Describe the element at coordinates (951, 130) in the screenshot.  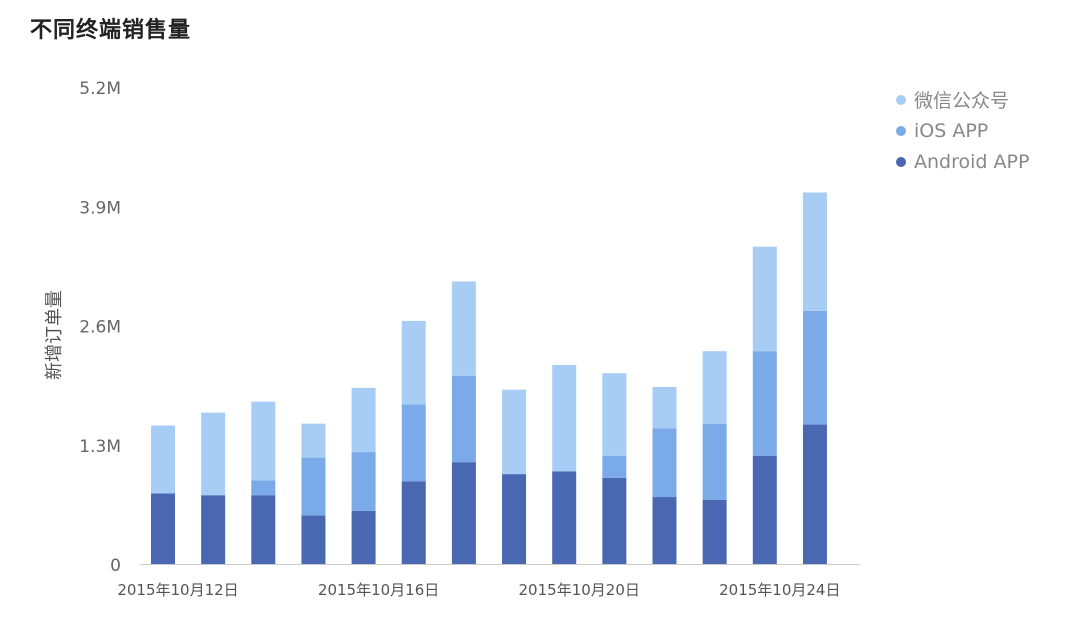
I see `legend-label-ios: iOS APP` at that location.